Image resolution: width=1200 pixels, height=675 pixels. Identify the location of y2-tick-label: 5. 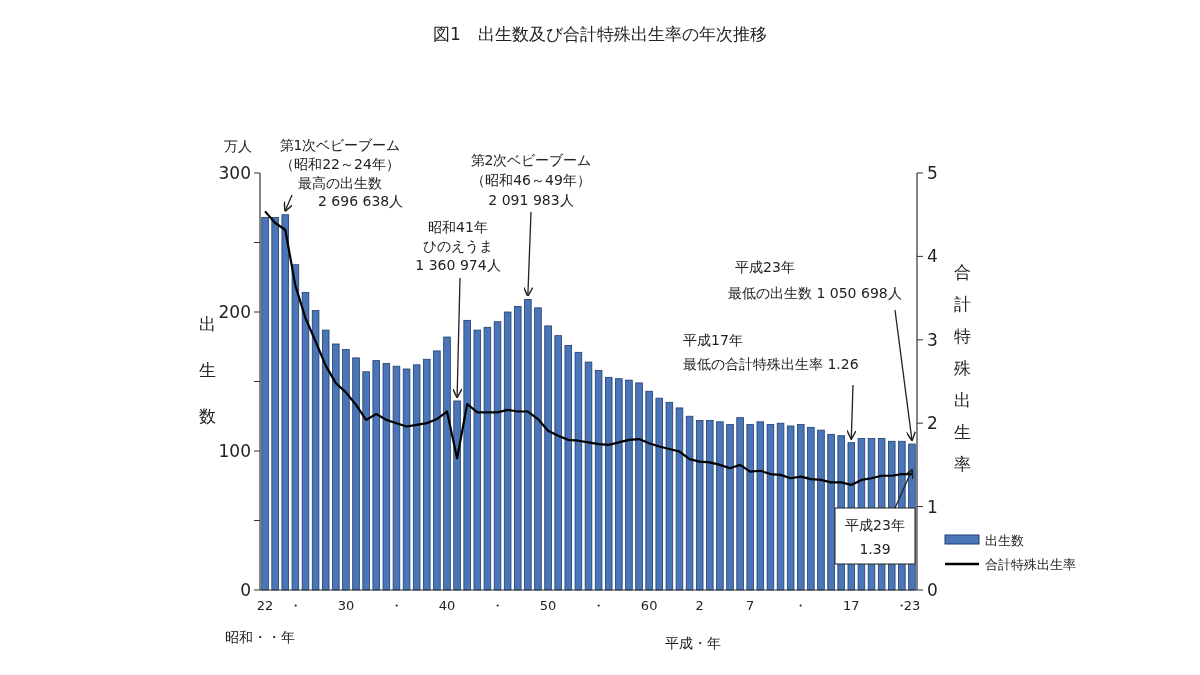
(932, 173).